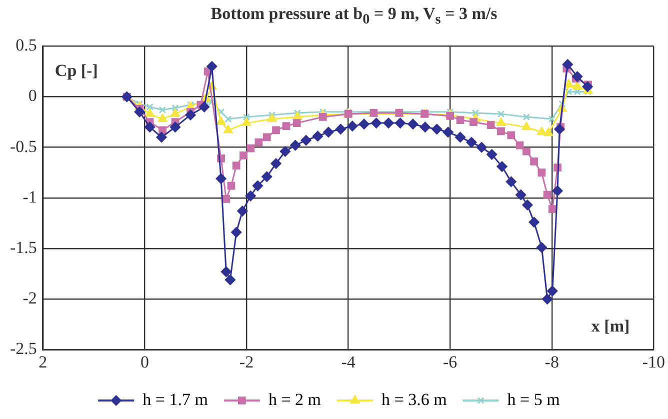 This screenshot has height=419, width=668. What do you see at coordinates (354, 16) in the screenshot?
I see `chart-title: Bottom pressure at b$_{0}$ = 9 m, V$_{s}$ = 3 m/s` at bounding box center [354, 16].